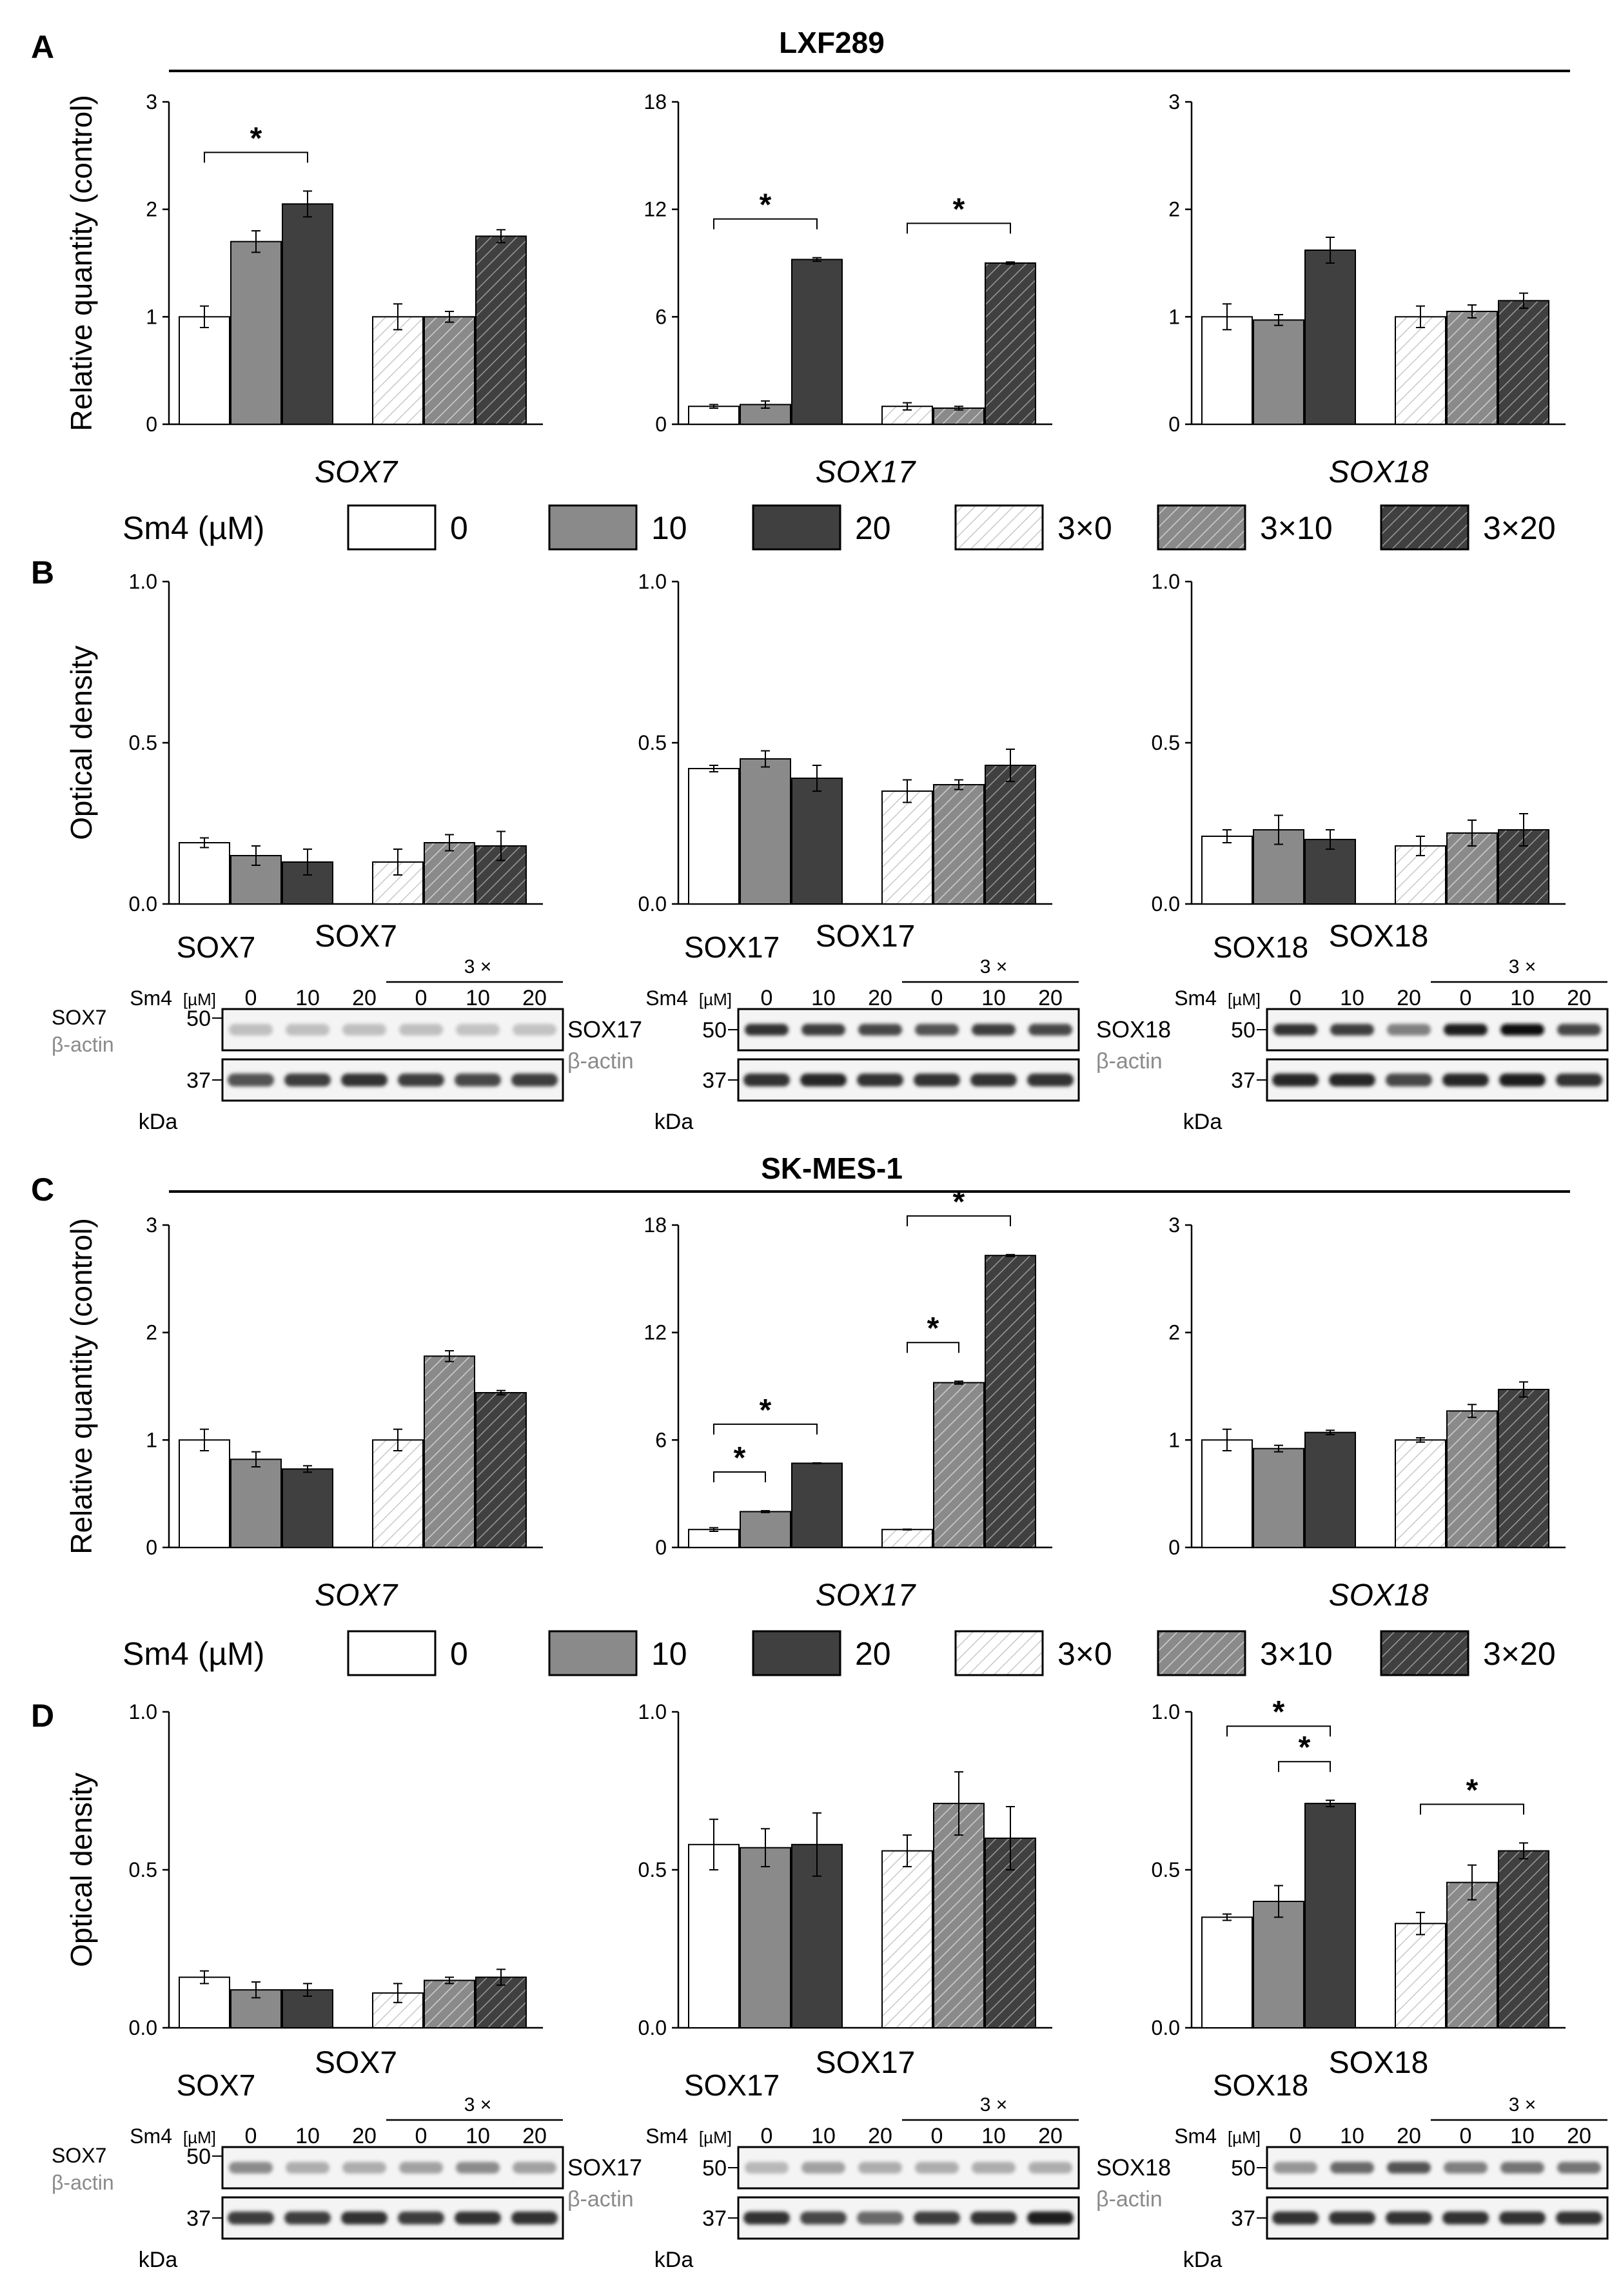 The width and height of the screenshot is (1621, 2296). I want to click on y-tick-label: 1.0, so click(1166, 1711).